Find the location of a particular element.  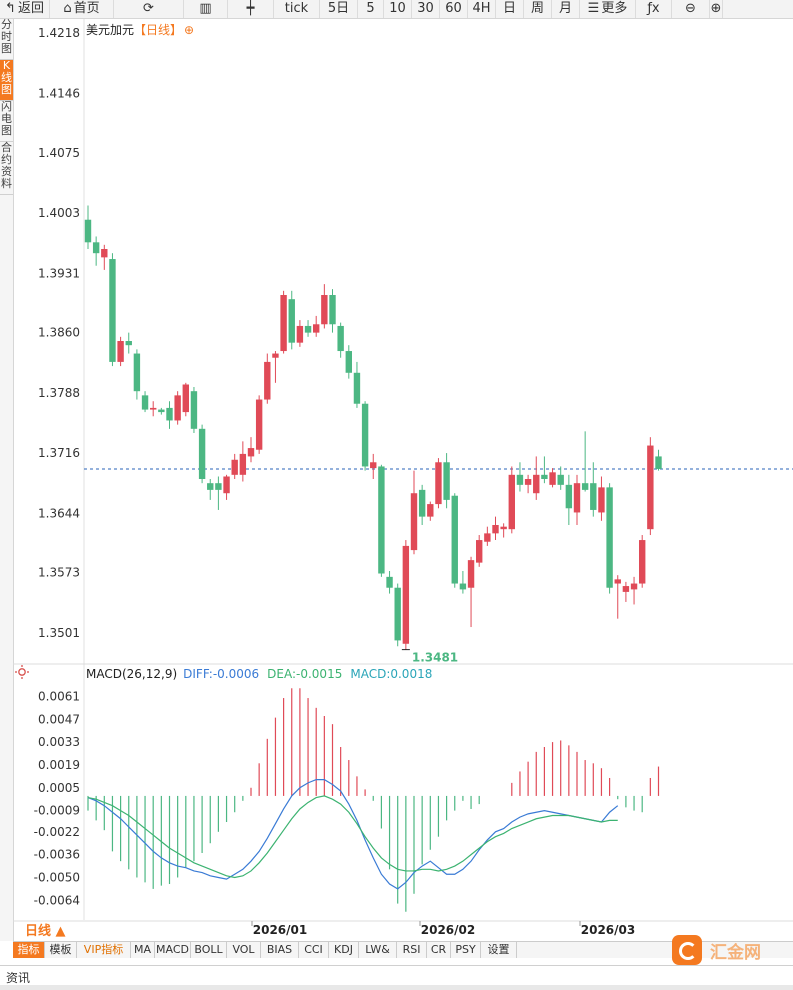

toolbar-label: 月 is located at coordinates (565, 8).